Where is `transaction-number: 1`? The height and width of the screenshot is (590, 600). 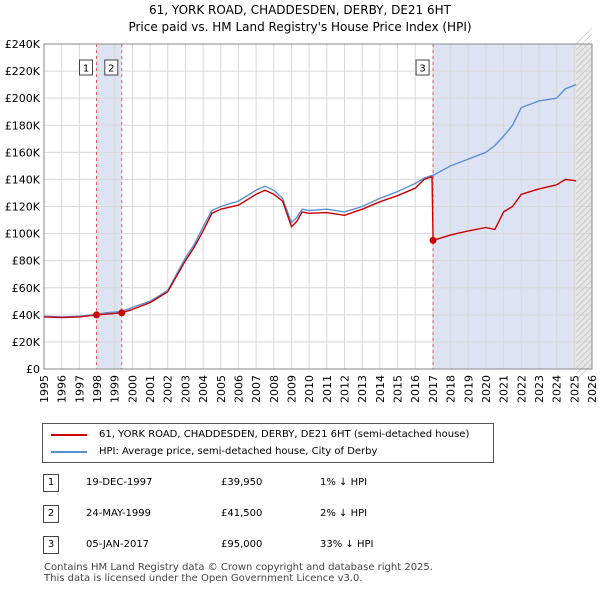
transaction-number: 1 is located at coordinates (51, 483).